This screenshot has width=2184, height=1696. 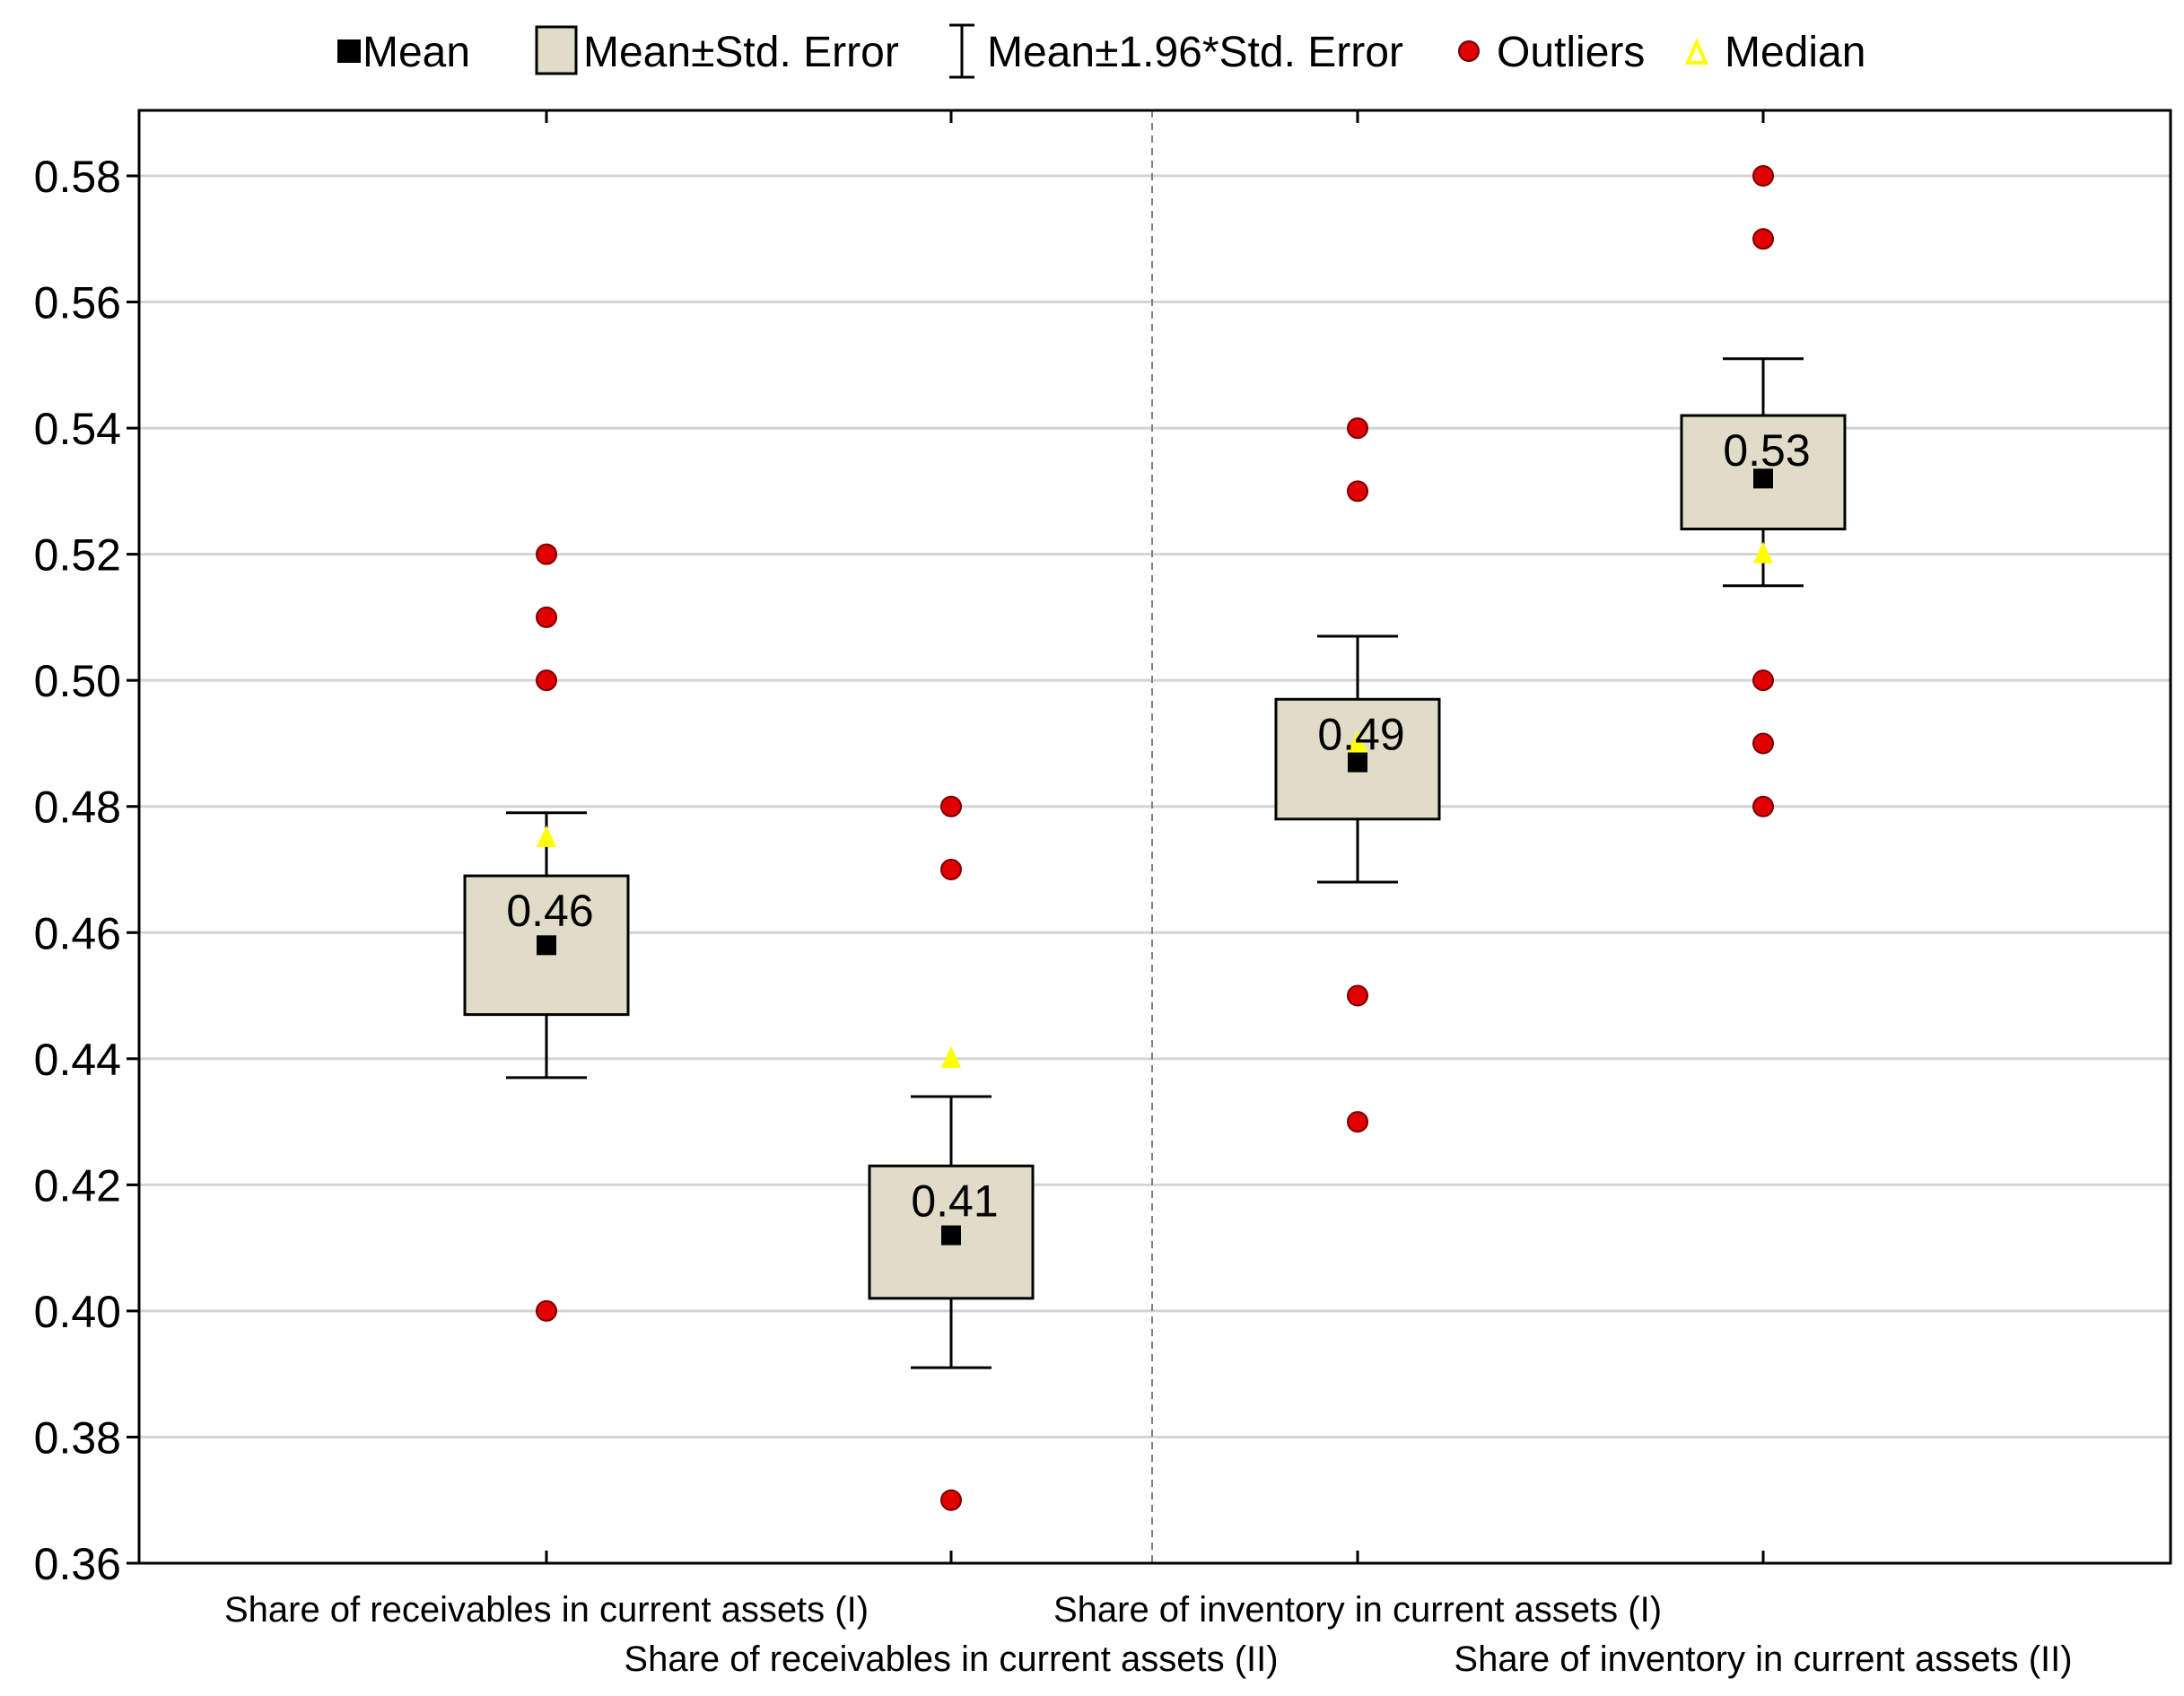 I want to click on mean-value-label: 0.53, so click(x=1767, y=450).